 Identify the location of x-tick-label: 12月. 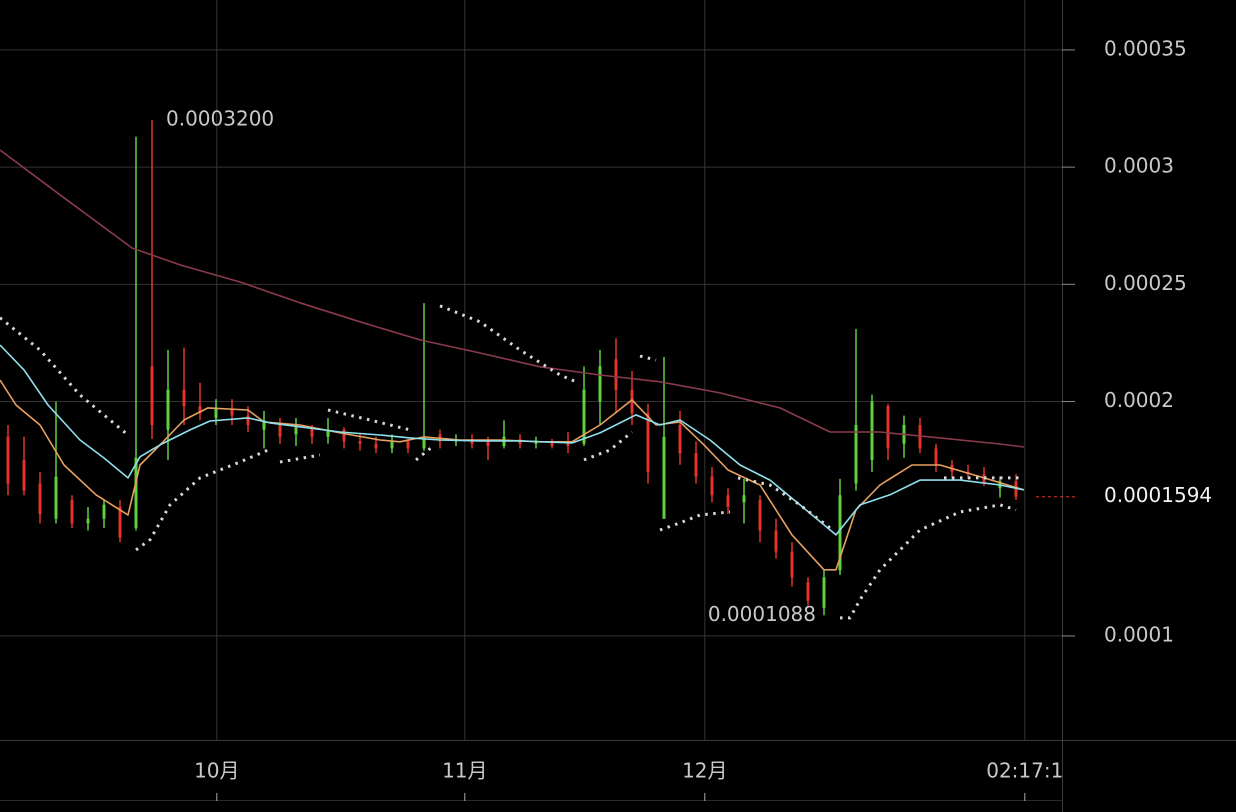
(704, 771).